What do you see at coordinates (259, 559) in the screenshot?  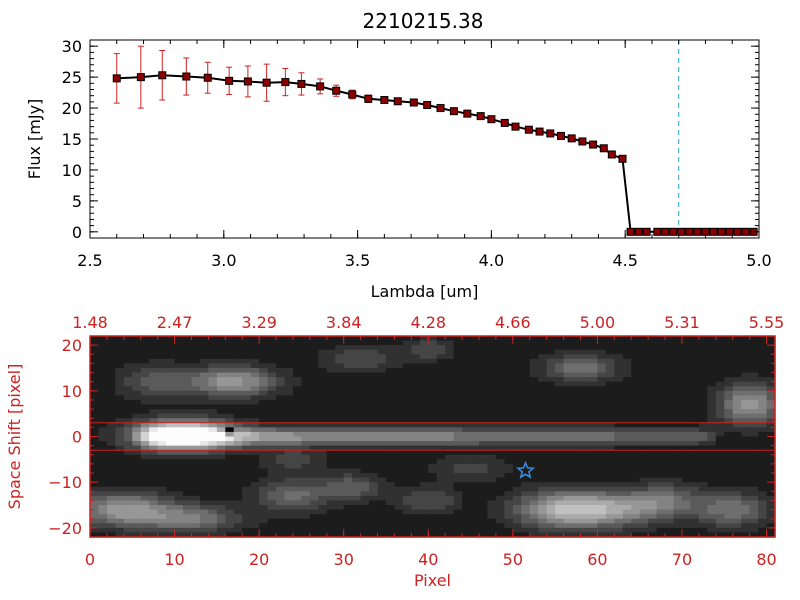 I see `pixel-tick-label: 20` at bounding box center [259, 559].